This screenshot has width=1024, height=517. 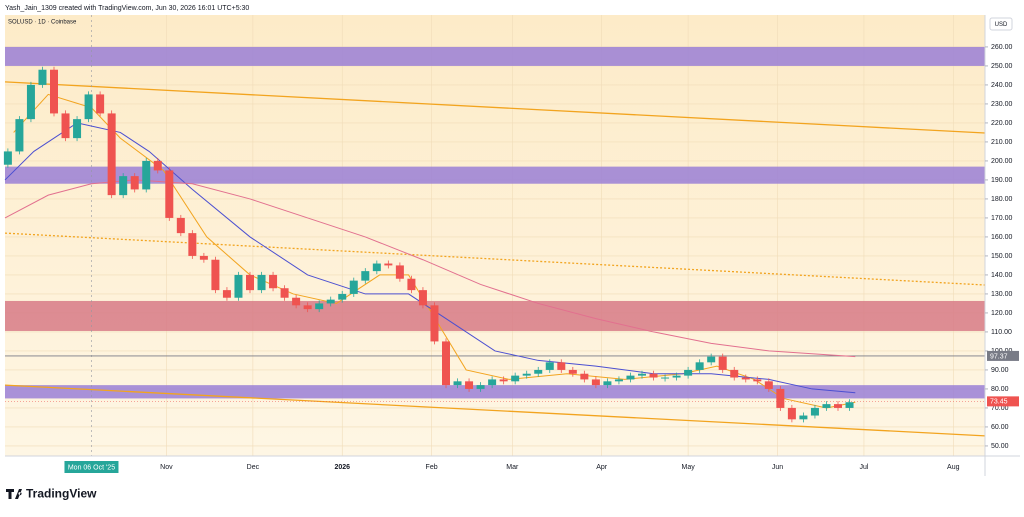 I want to click on y-tick-label: 240.00, so click(x=1002, y=85).